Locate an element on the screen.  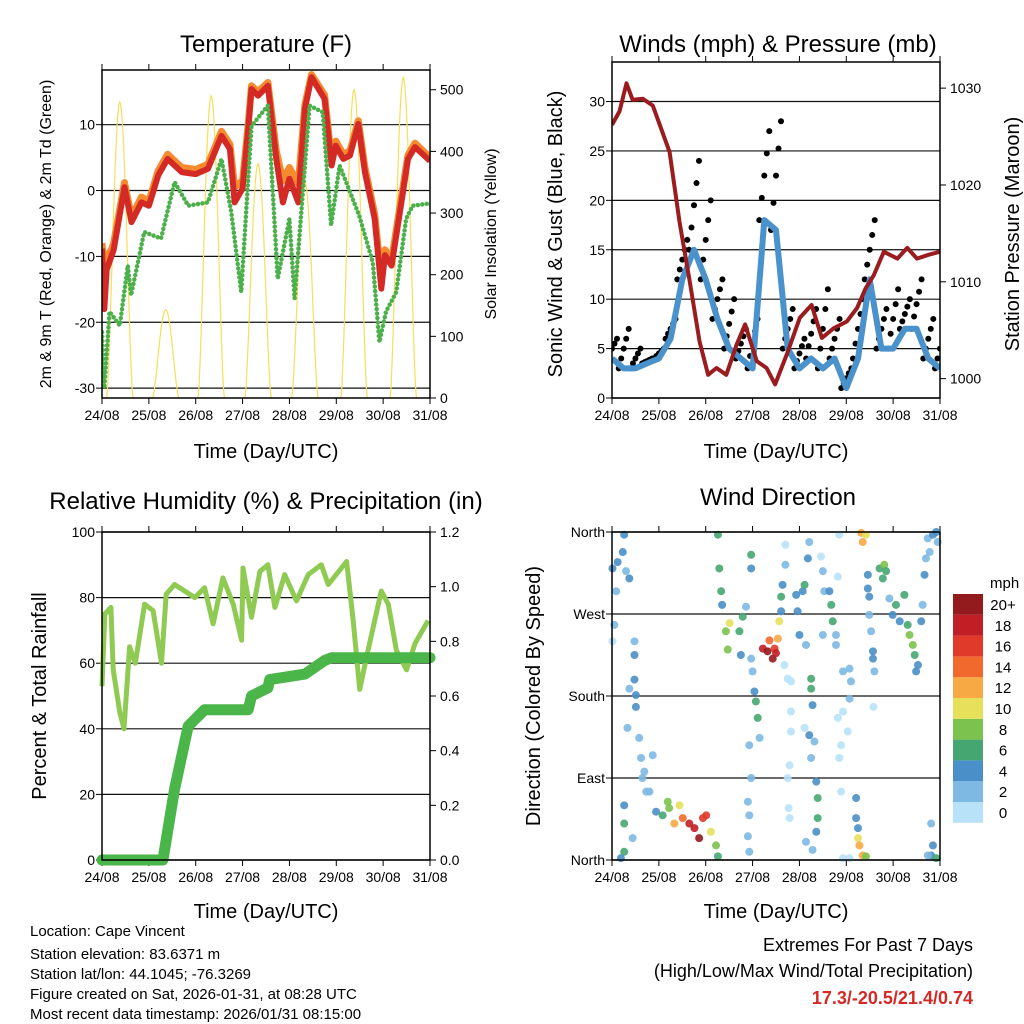
pressure-line is located at coordinates (776, 234).